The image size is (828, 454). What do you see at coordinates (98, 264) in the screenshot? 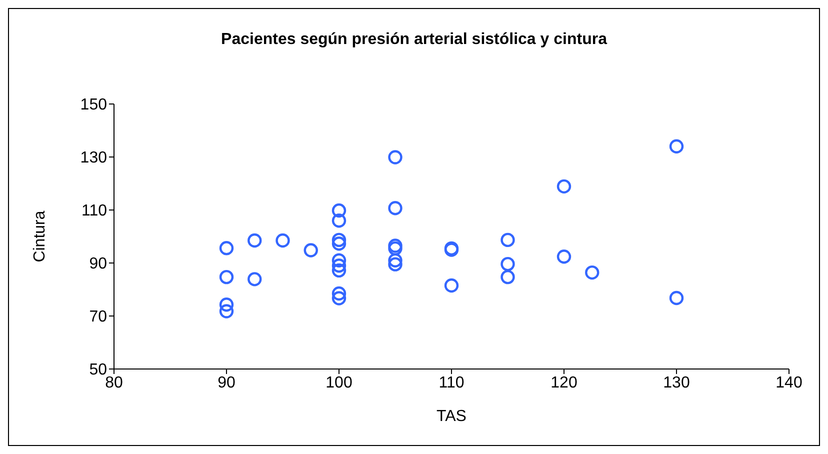
I see `y-tick-label: 90` at bounding box center [98, 264].